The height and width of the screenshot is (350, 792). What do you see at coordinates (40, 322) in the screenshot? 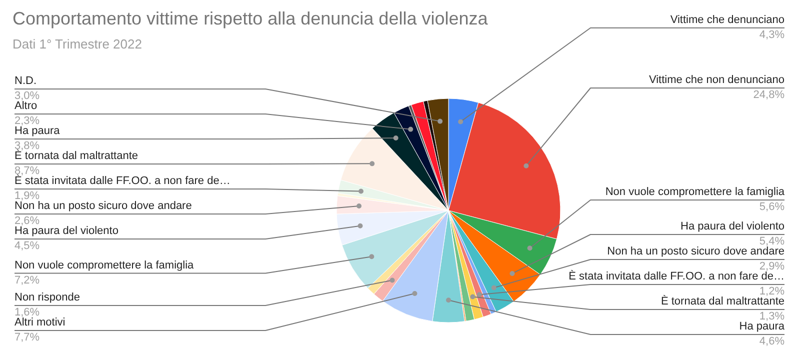
I see `slice-label: Altri motivi` at bounding box center [40, 322].